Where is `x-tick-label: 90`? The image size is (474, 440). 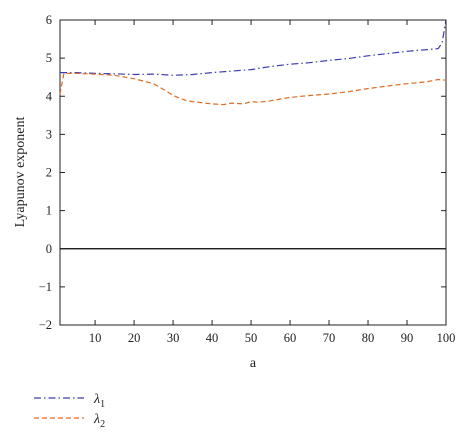 x-tick-label: 90 is located at coordinates (407, 338).